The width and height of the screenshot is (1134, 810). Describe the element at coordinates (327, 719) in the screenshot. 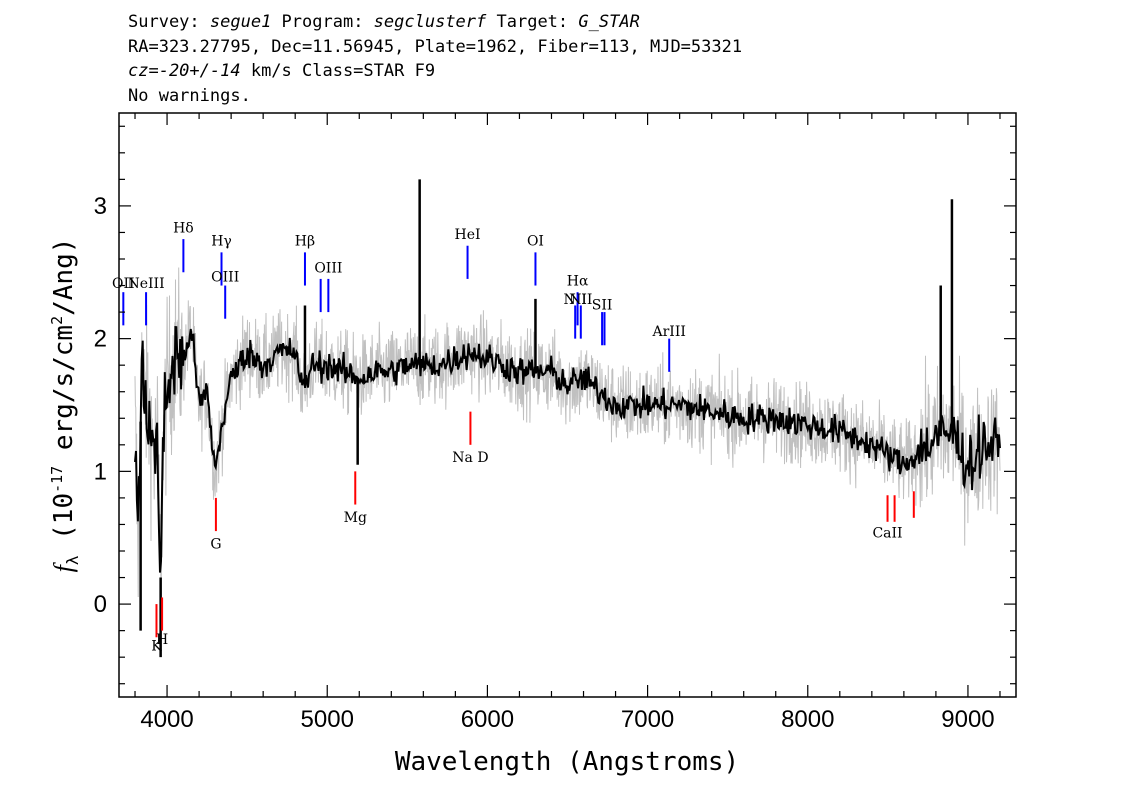

I see `x-tick-label-5000: 5000` at that location.